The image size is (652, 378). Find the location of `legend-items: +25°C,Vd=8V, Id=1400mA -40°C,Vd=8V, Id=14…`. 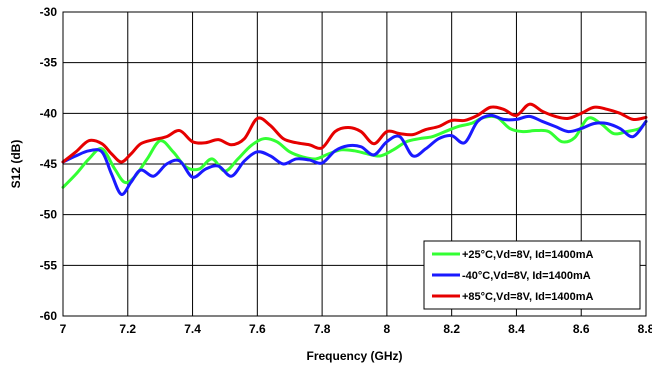

legend-items: +25°C,Vd=8V, Id=1400mA -40°C,Vd=8V, Id=14… is located at coordinates (513, 276).